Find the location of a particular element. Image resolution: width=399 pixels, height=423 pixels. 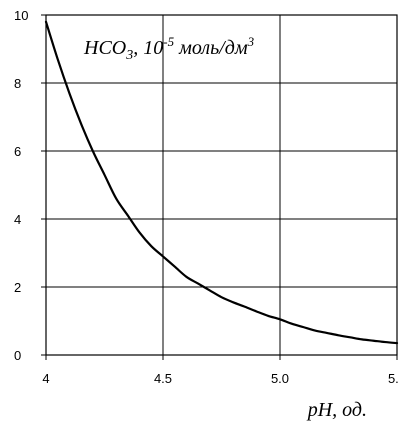

x-tick-label: 4.5 is located at coordinates (163, 378).